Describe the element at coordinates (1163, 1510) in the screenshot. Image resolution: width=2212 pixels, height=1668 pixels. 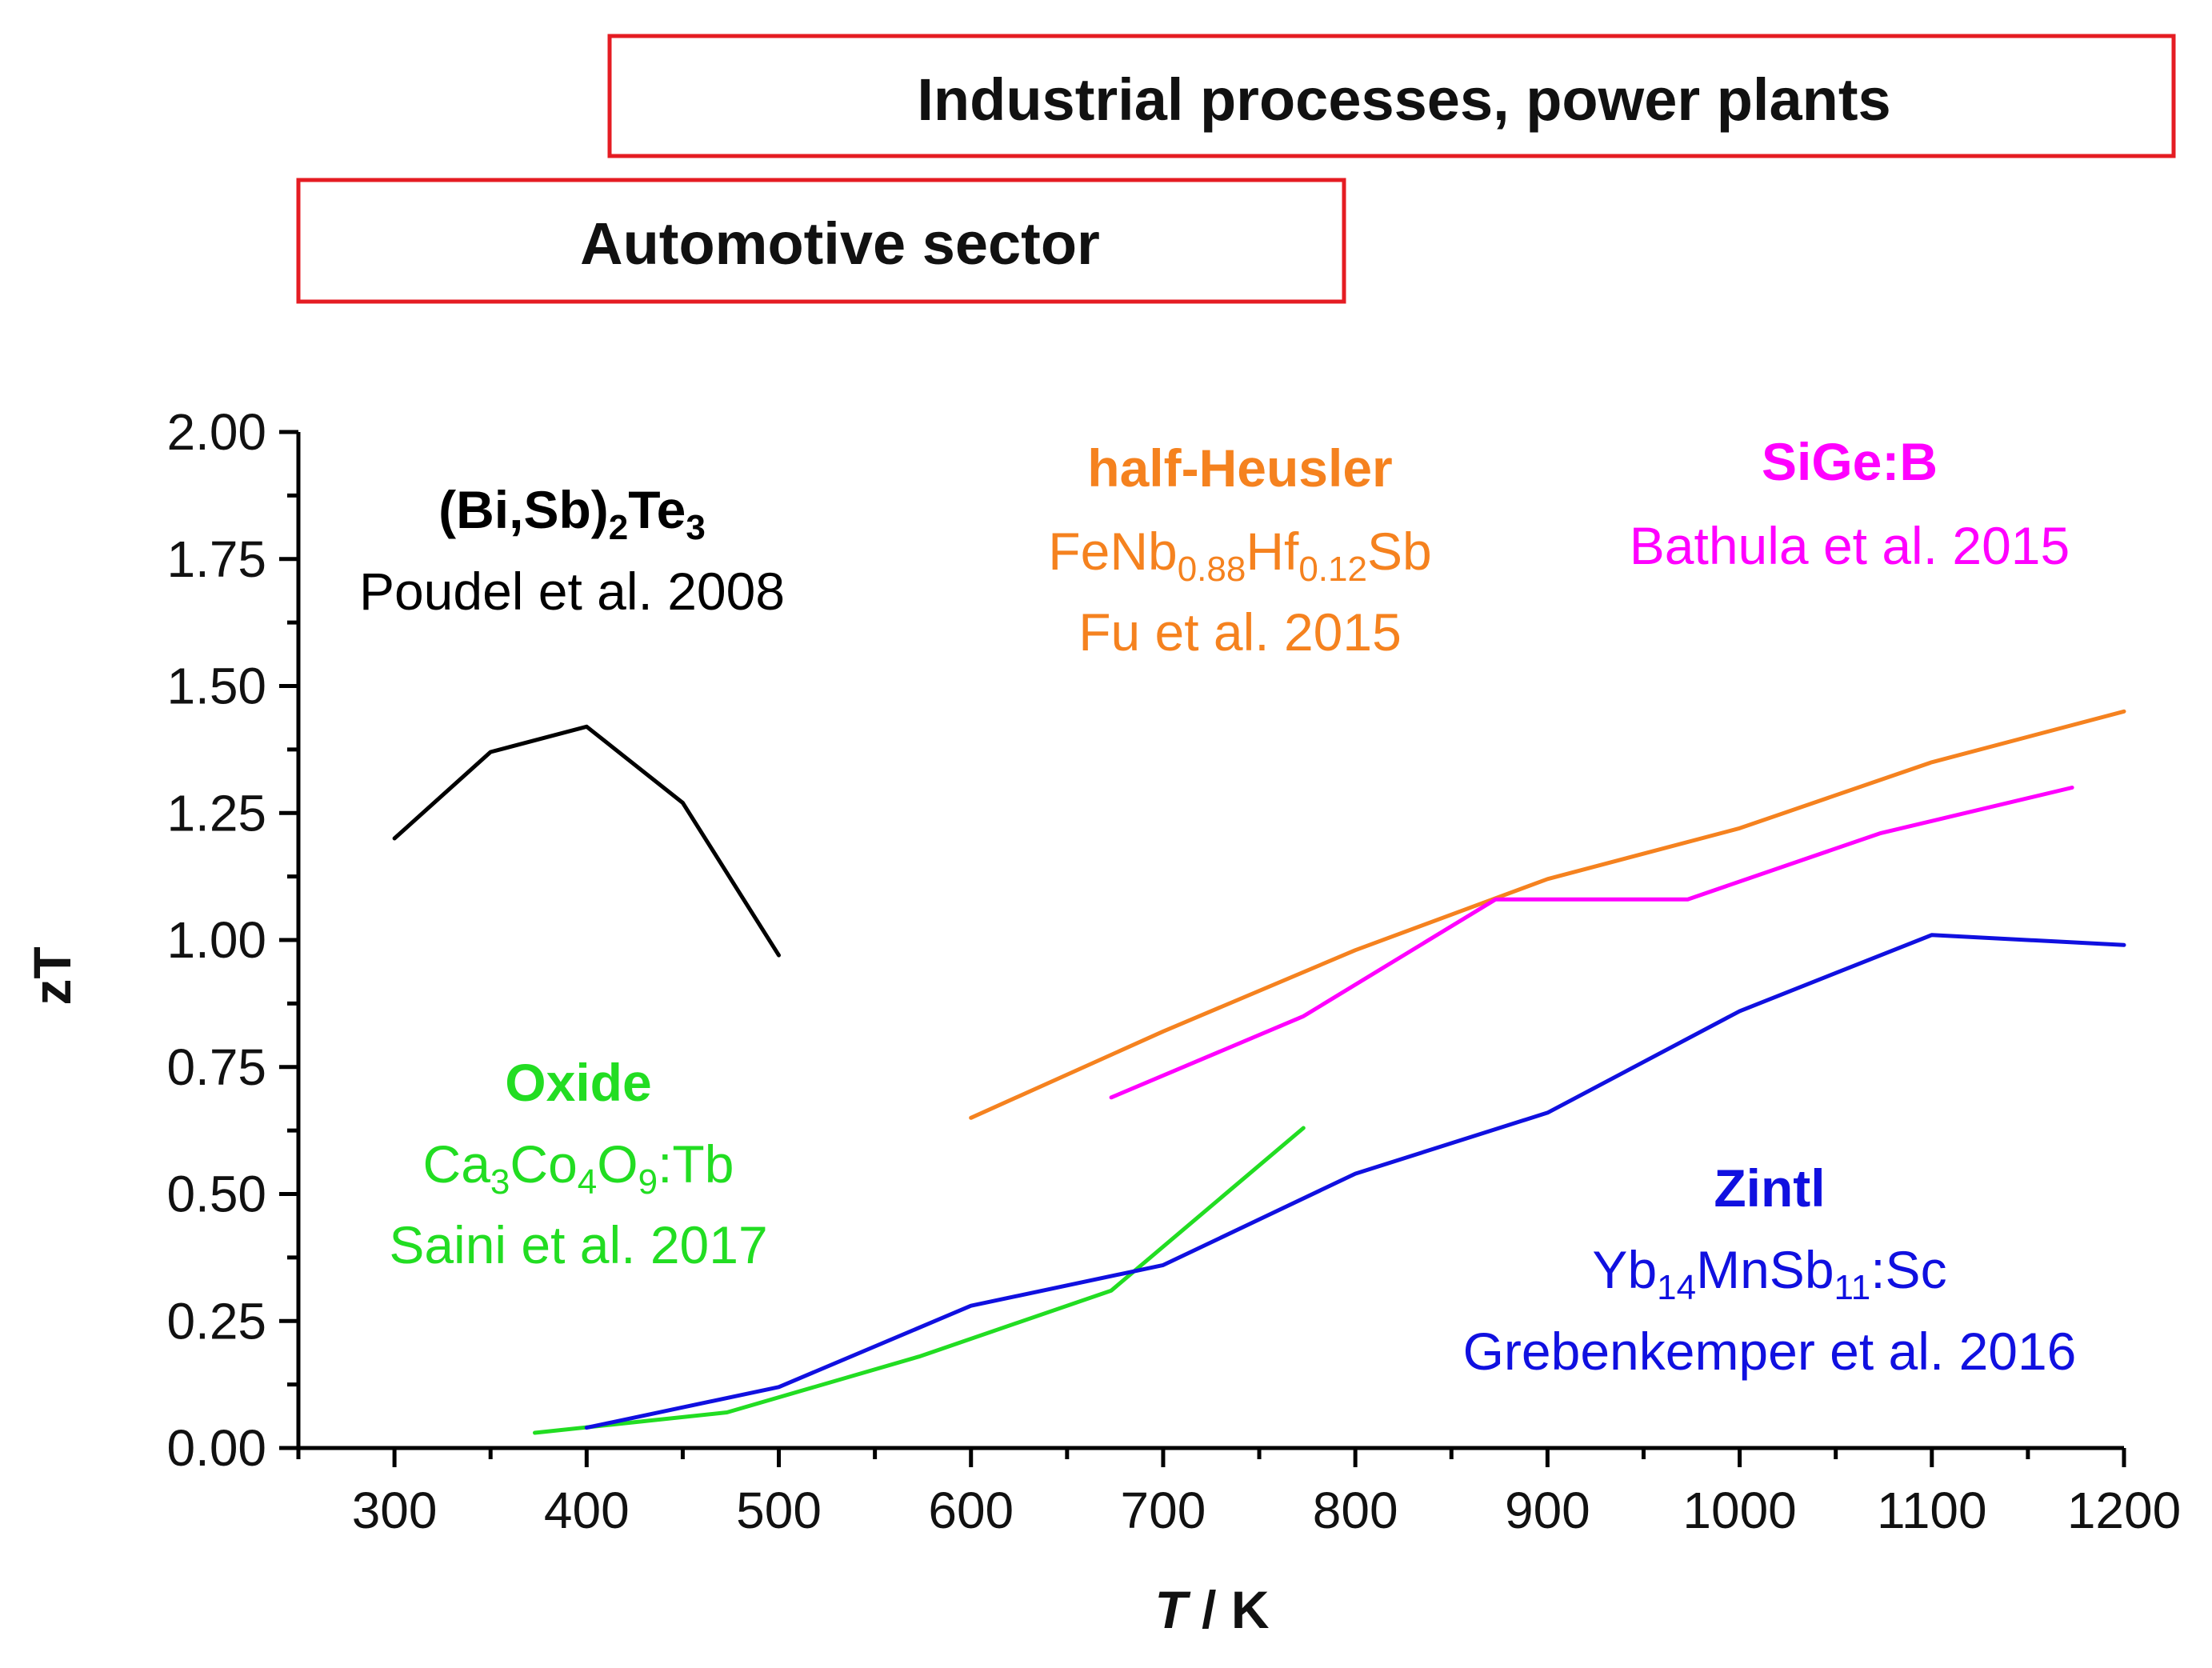
I see `x-tick-label: 700` at that location.